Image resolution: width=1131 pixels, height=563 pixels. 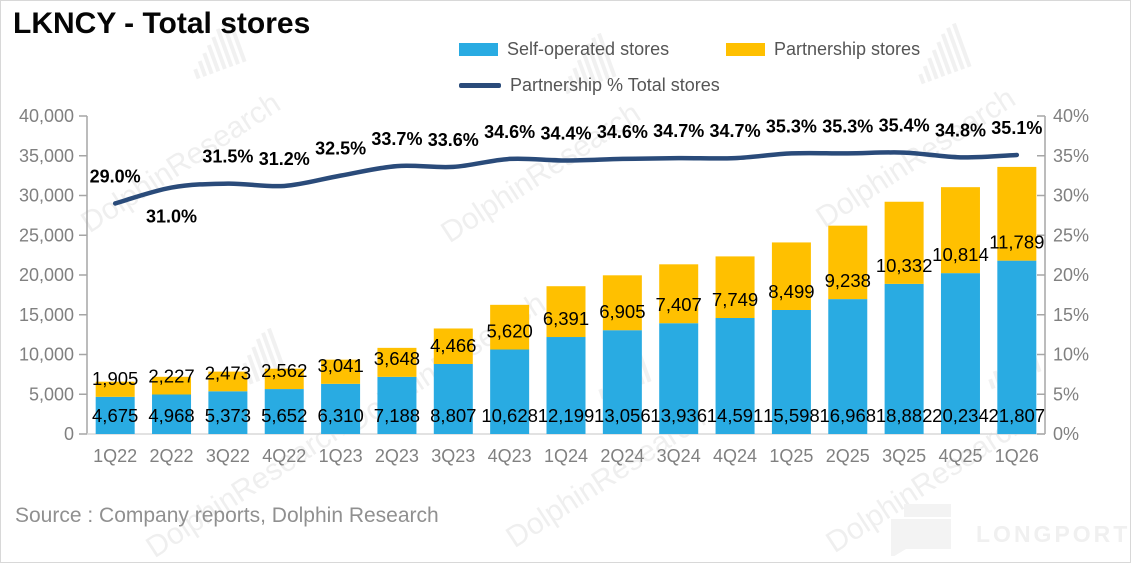 I want to click on partnership-pct-label: 31.5%, so click(x=227, y=157).